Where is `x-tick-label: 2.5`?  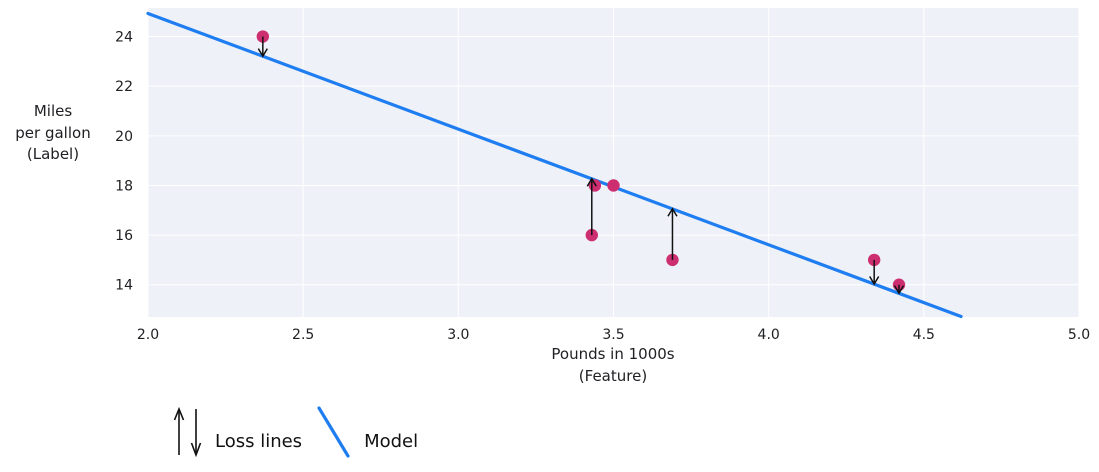 x-tick-label: 2.5 is located at coordinates (303, 335).